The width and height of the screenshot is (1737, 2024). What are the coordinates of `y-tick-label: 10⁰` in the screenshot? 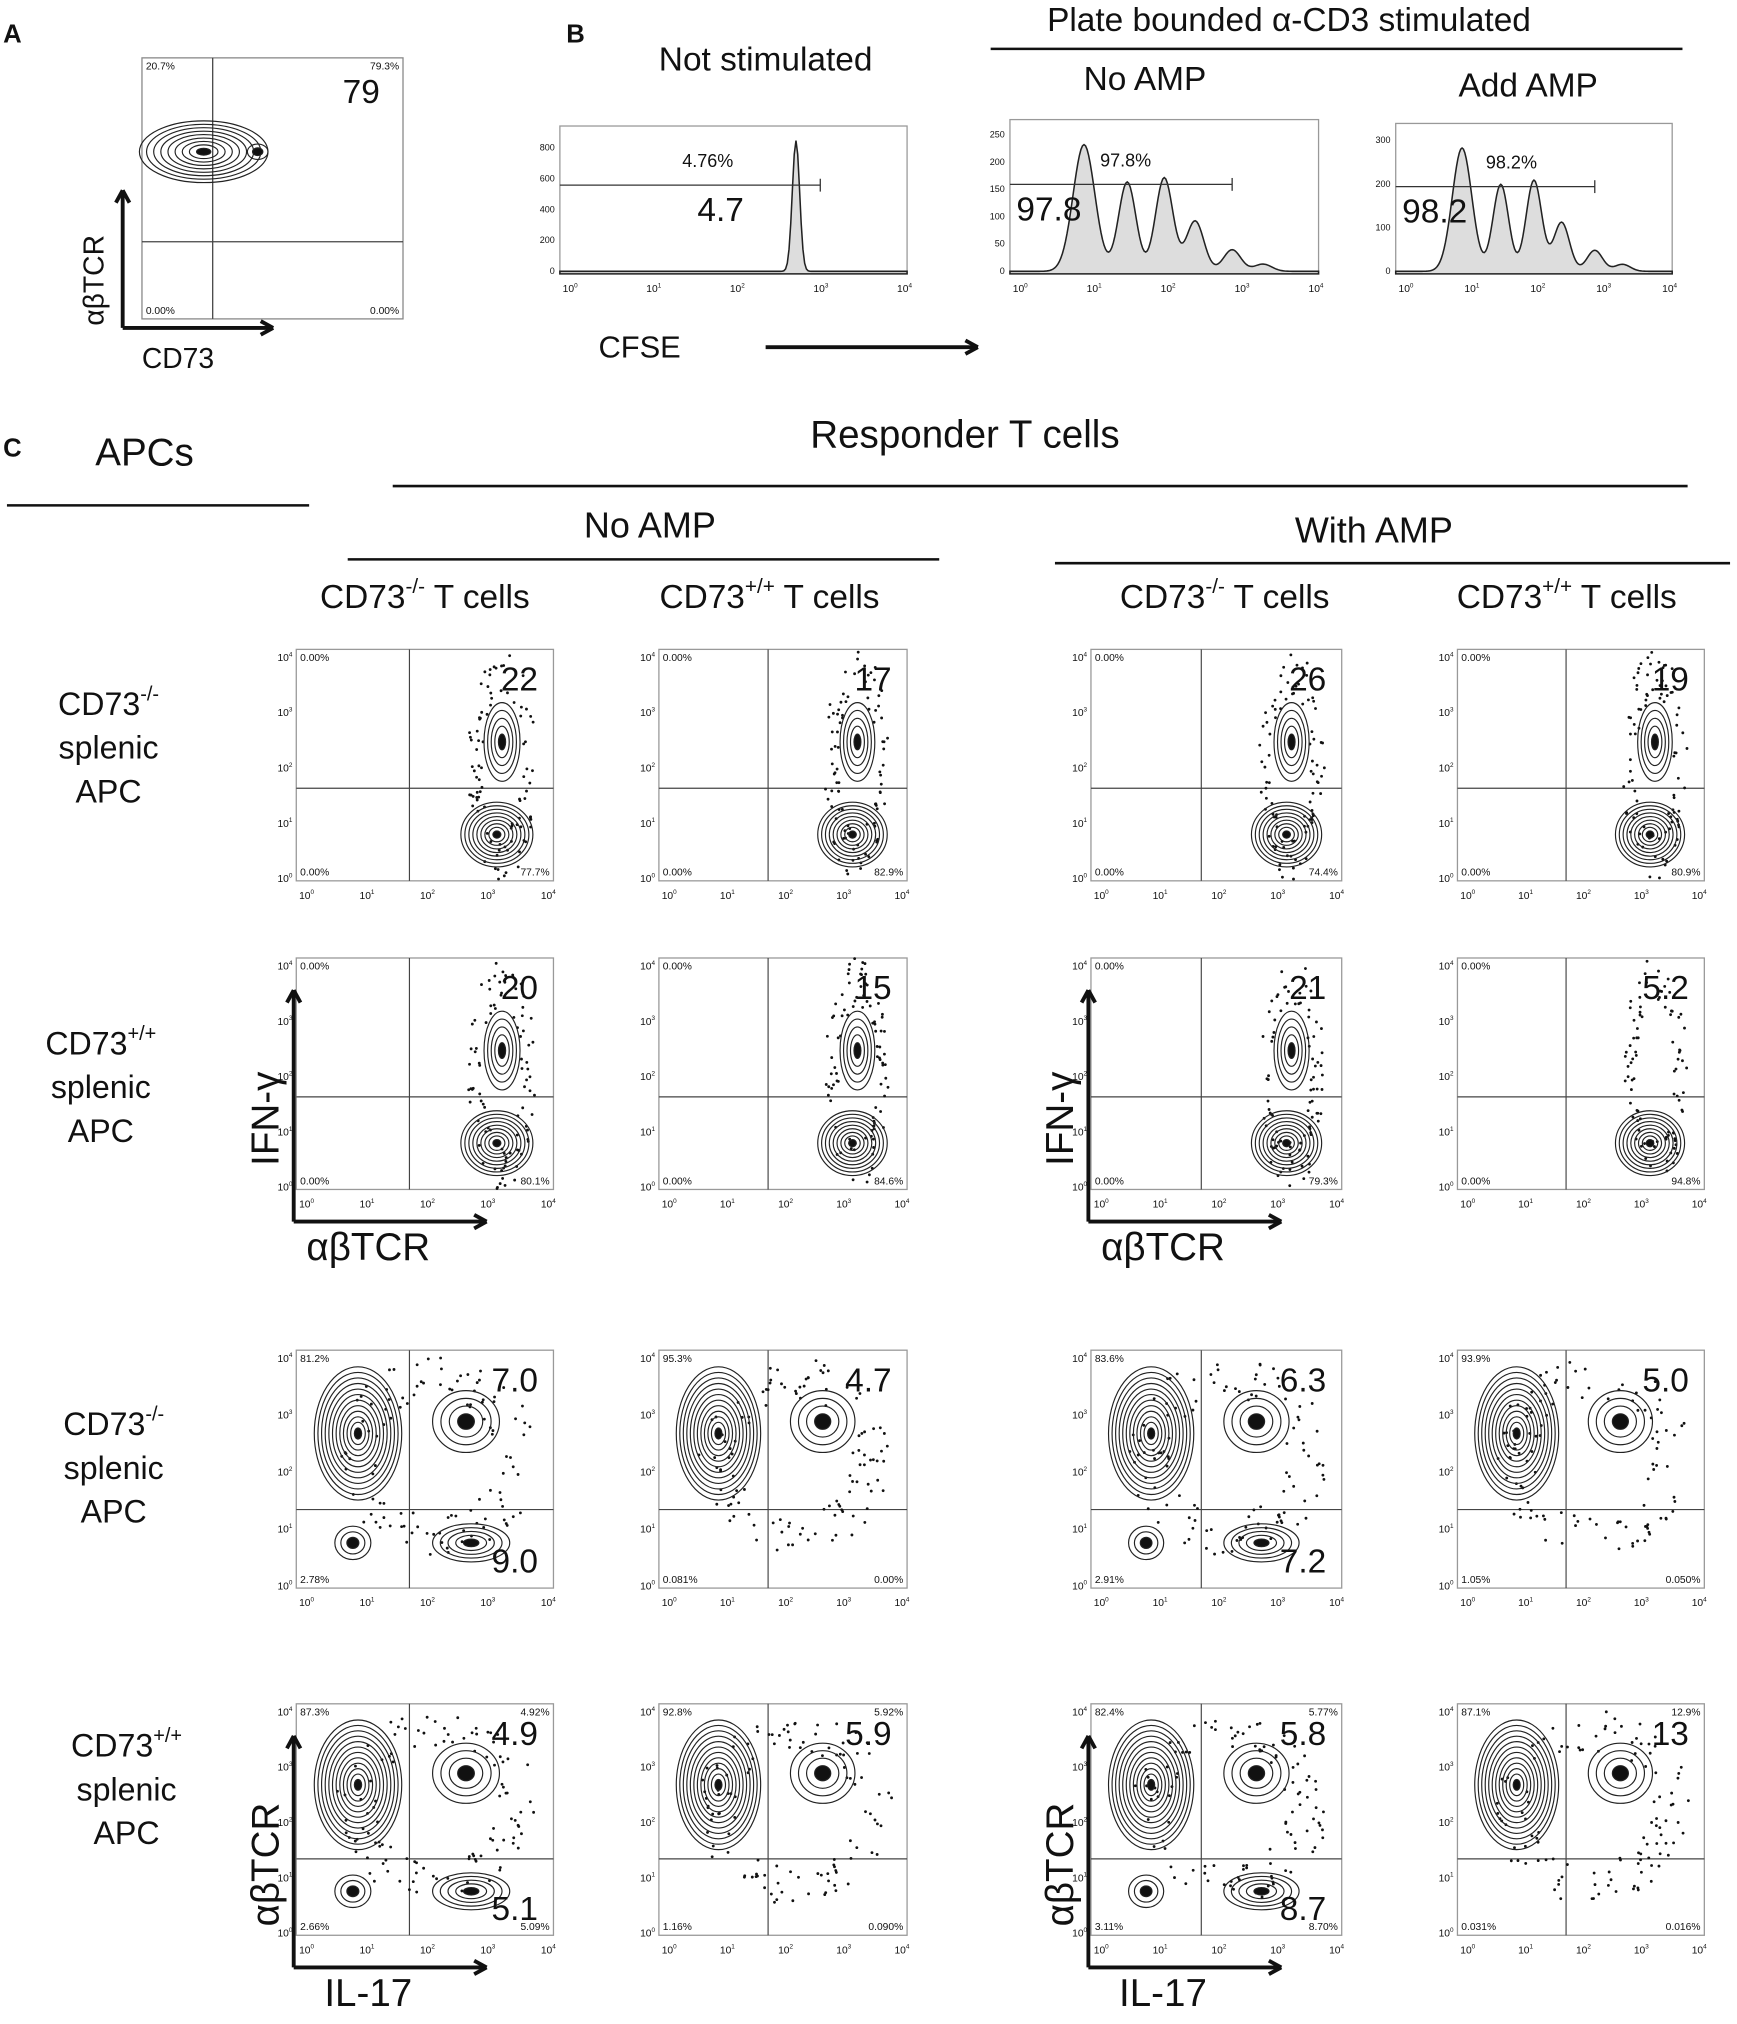 It's located at (647, 1586).